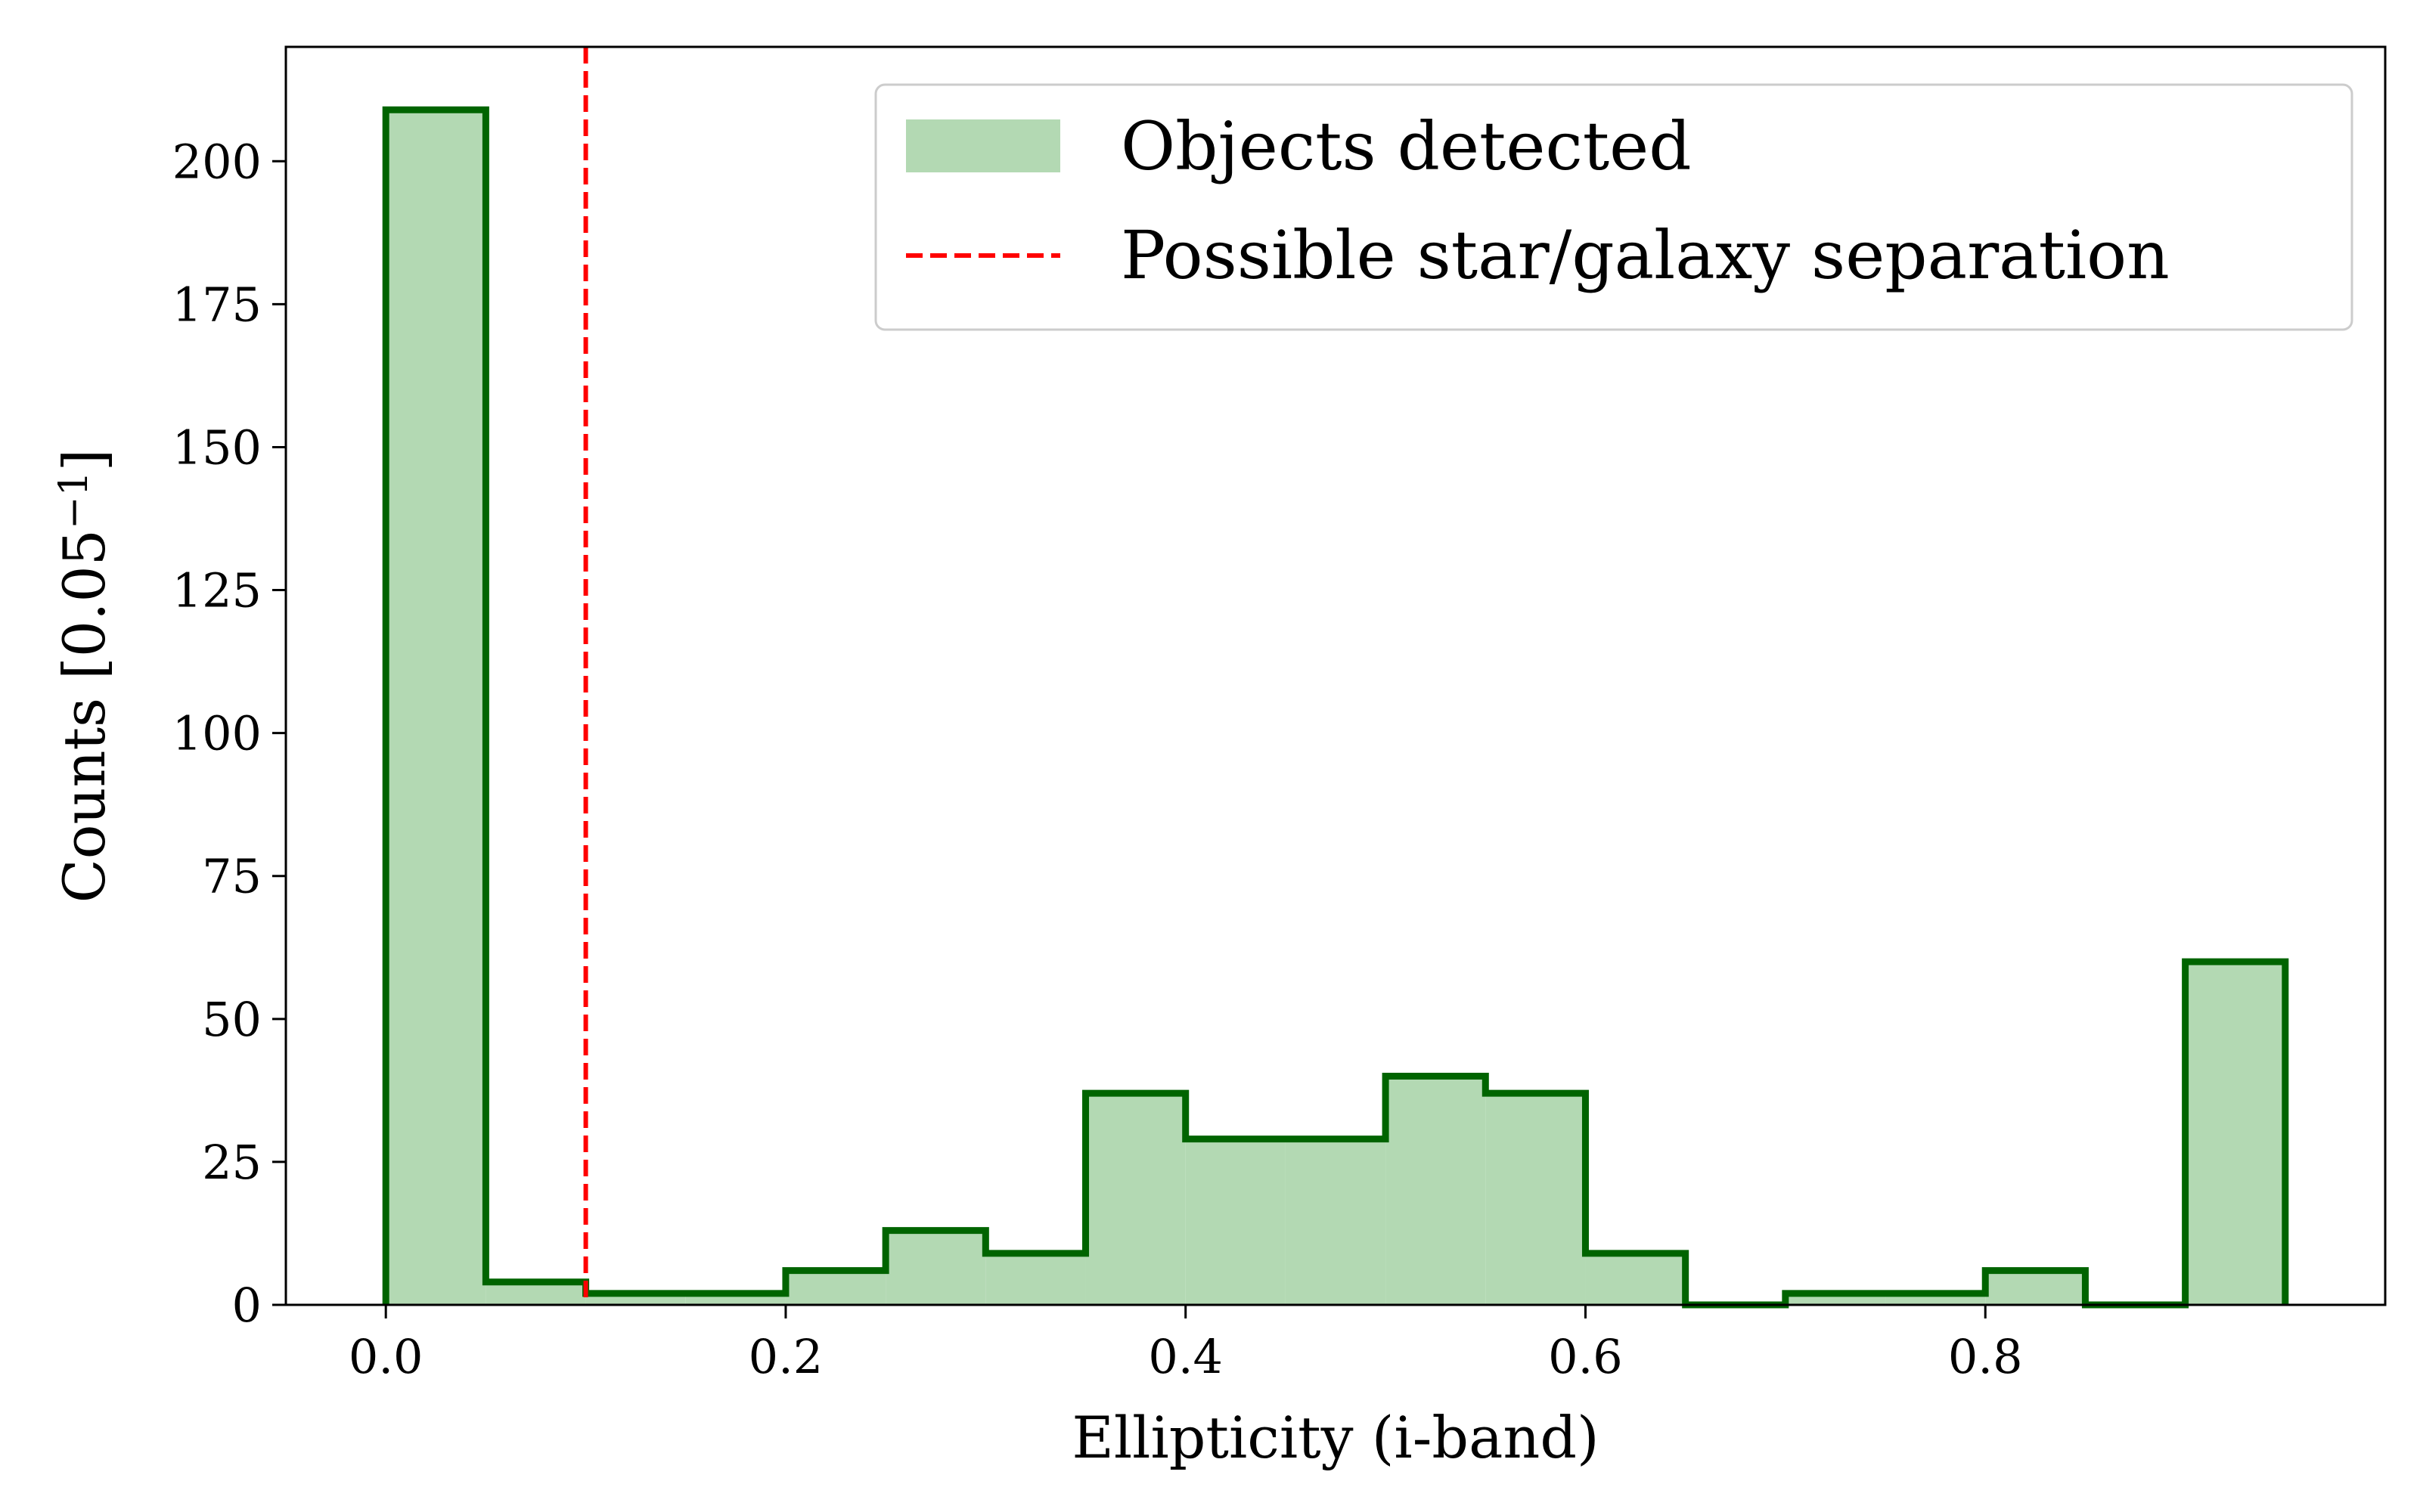  I want to click on y-axis-label: Counts [0.05−1], so click(84, 676).